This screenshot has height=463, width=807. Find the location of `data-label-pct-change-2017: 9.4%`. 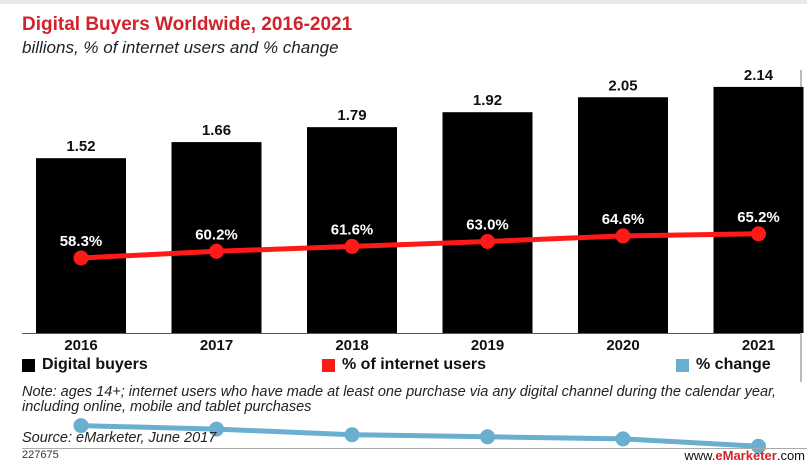

data-label-pct-change-2017: 9.4% is located at coordinates (216, 412).